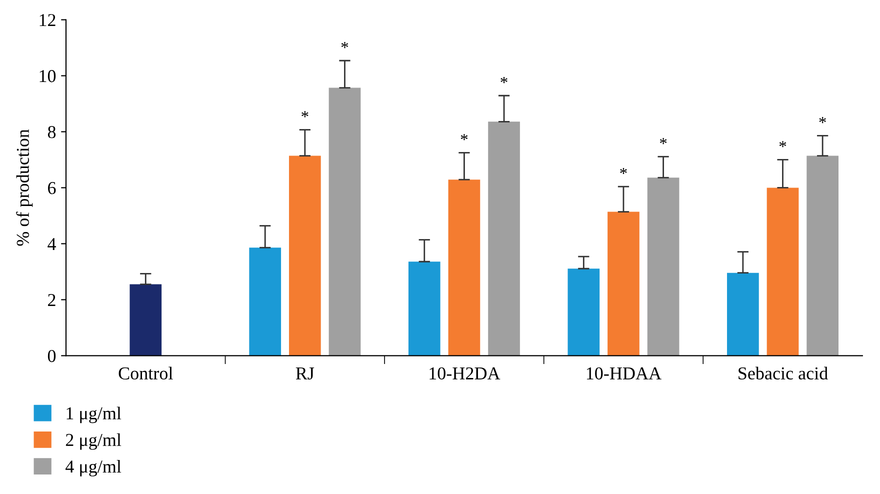  I want to click on x-tick-label: 10-H2DA, so click(465, 373).